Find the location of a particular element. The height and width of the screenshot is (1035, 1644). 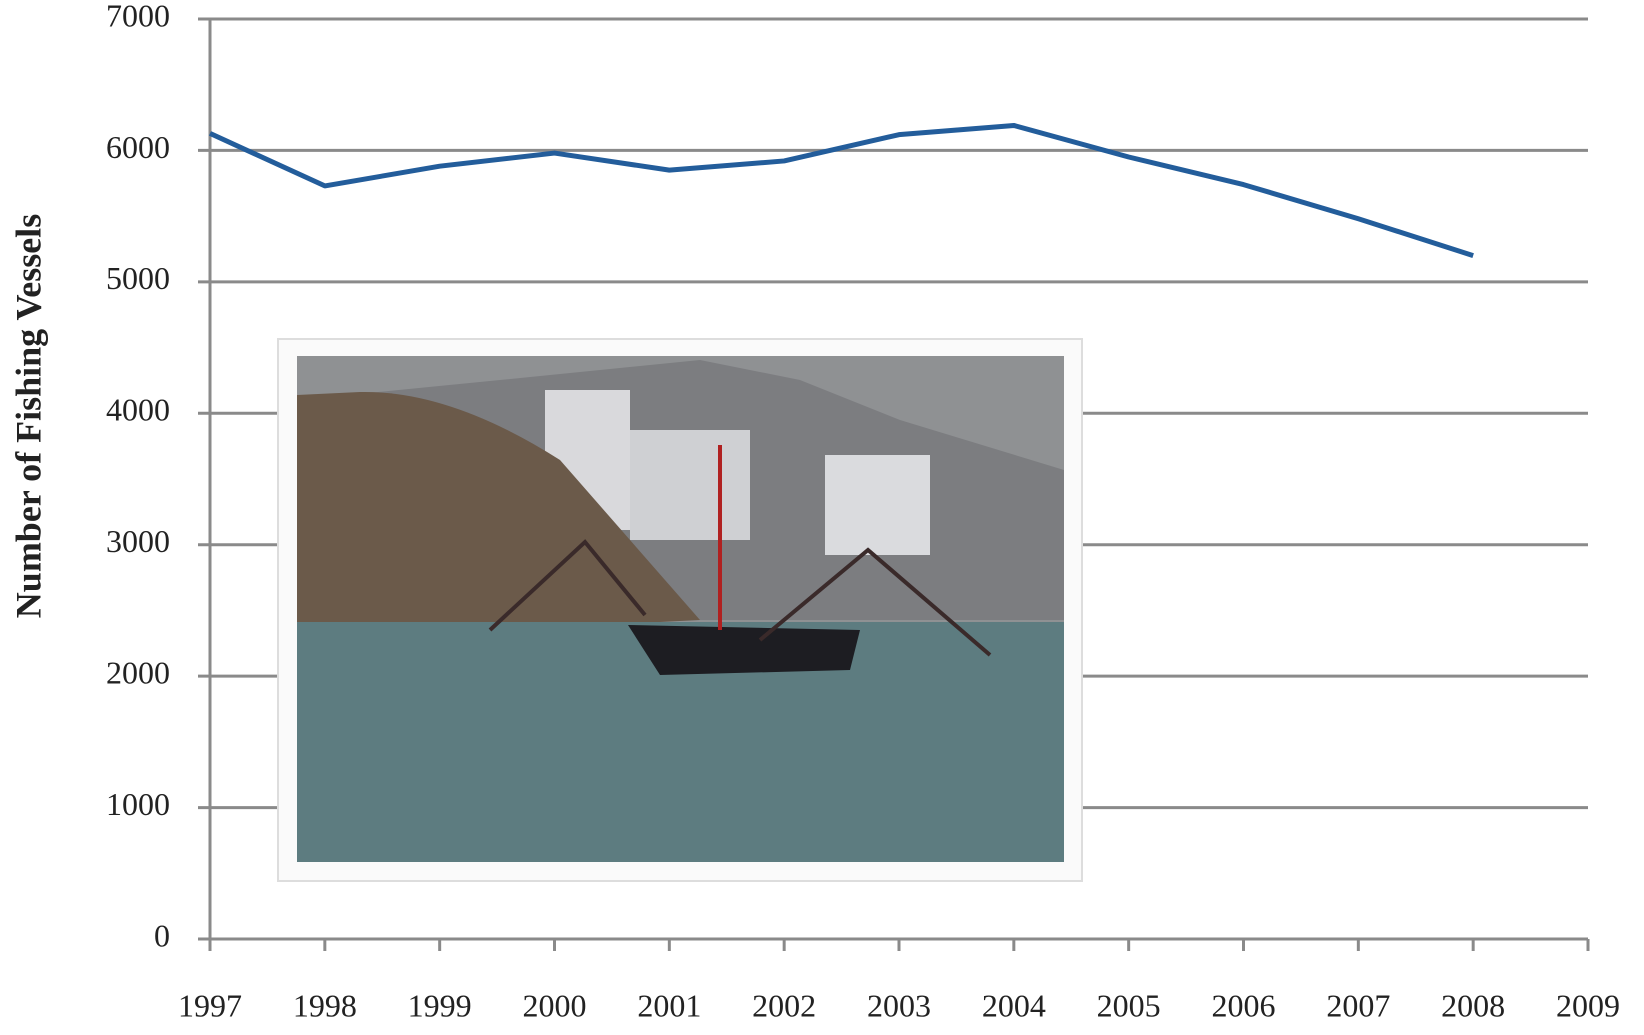

x-tick-label: 1997 is located at coordinates (210, 1005).